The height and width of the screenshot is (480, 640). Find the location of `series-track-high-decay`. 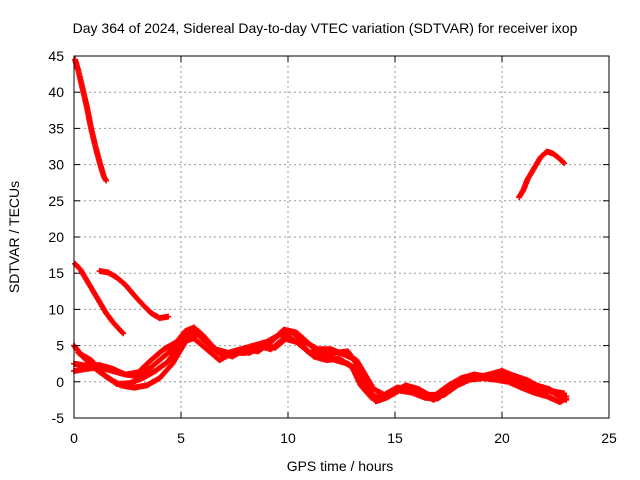

series-track-high-decay is located at coordinates (91, 120).